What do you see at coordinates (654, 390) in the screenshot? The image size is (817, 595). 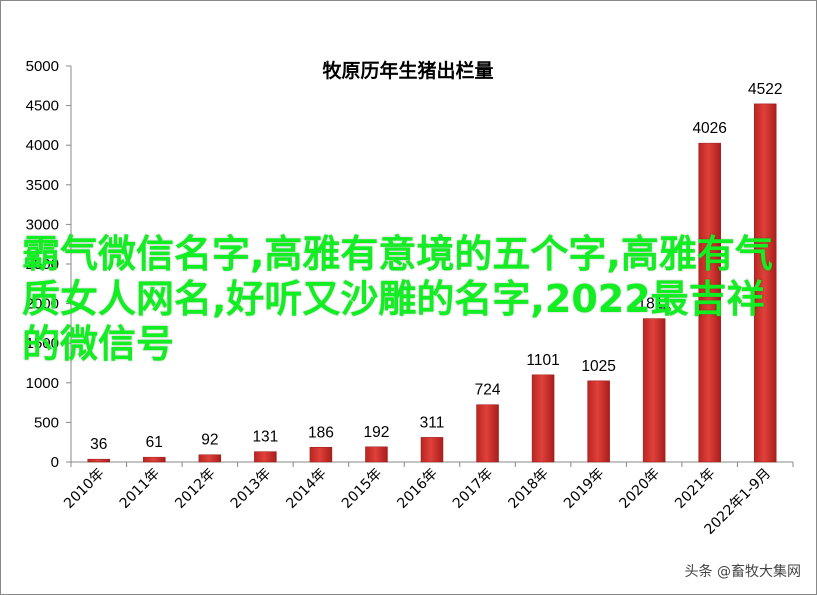 I see `bar-2020年` at bounding box center [654, 390].